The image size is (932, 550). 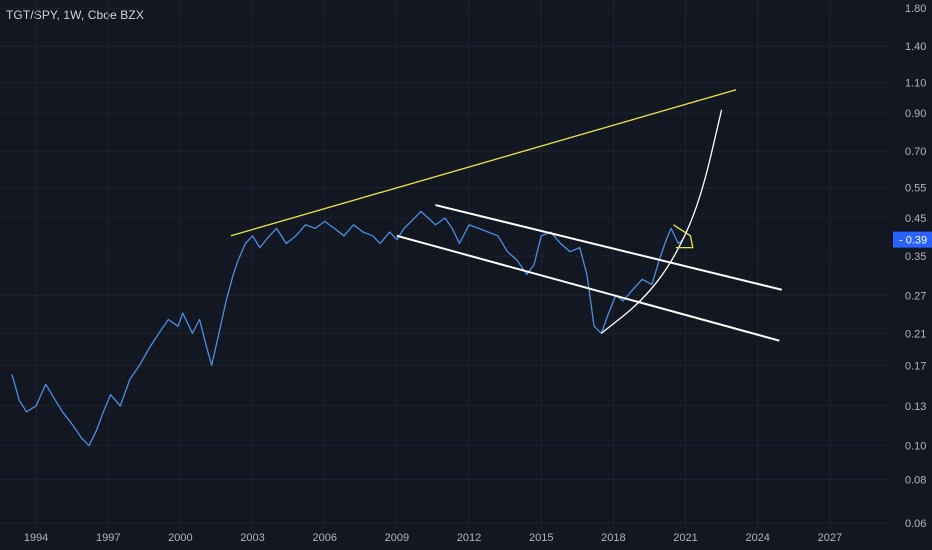 I want to click on y-tick-label: 0.17, so click(x=915, y=366).